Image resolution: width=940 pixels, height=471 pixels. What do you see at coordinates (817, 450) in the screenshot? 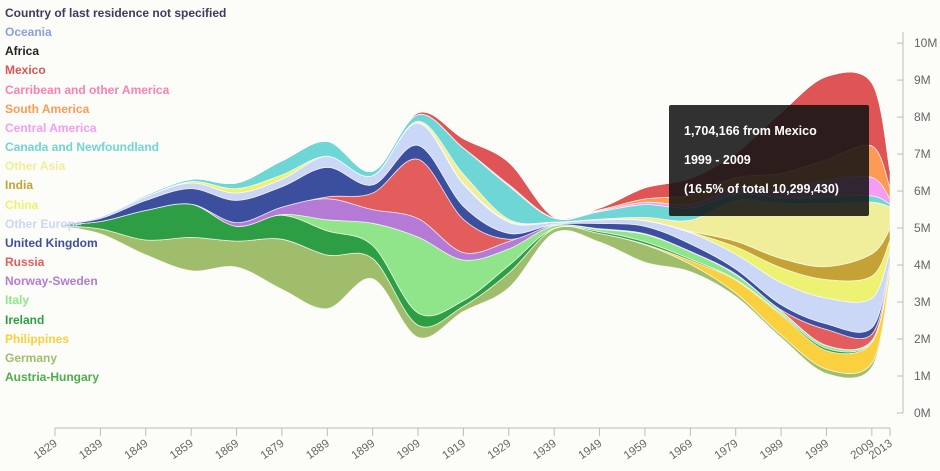
I see `x-tick-label: 1999` at bounding box center [817, 450].